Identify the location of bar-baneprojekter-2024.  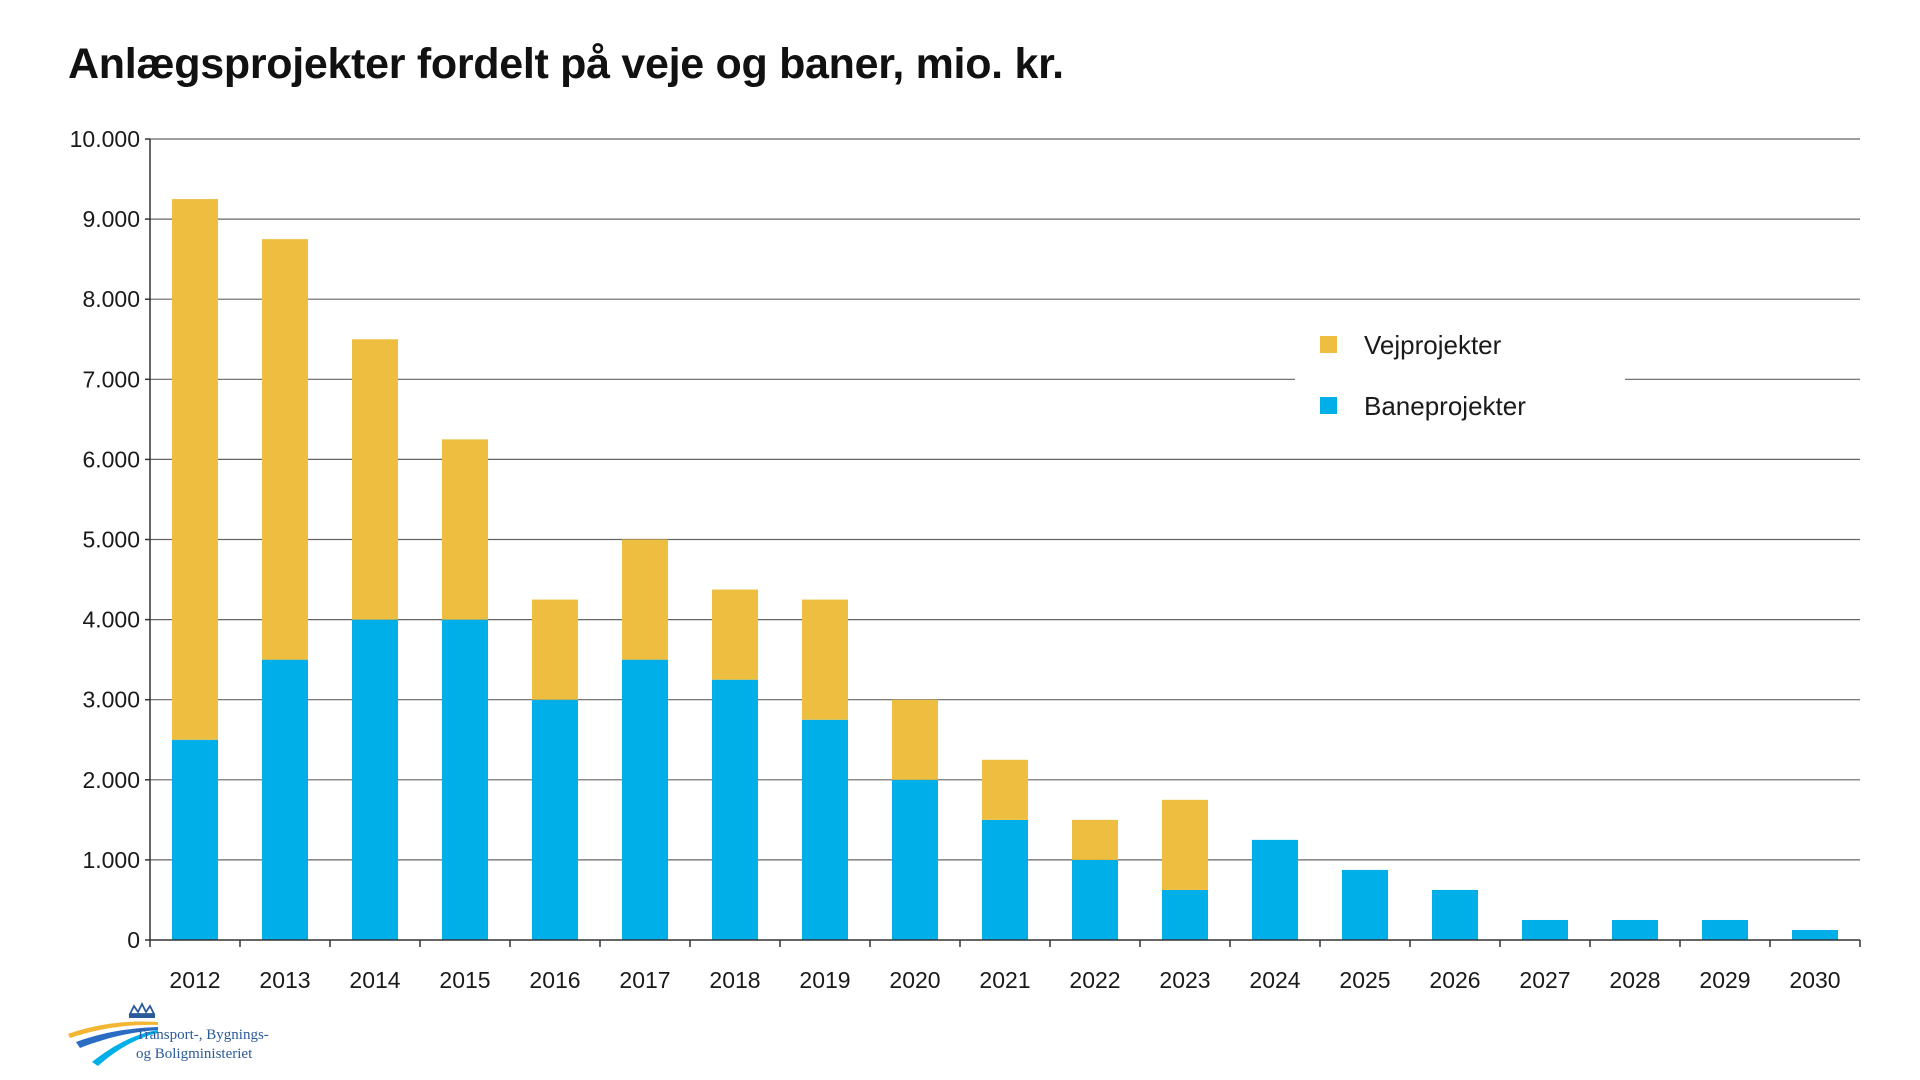
(1275, 889).